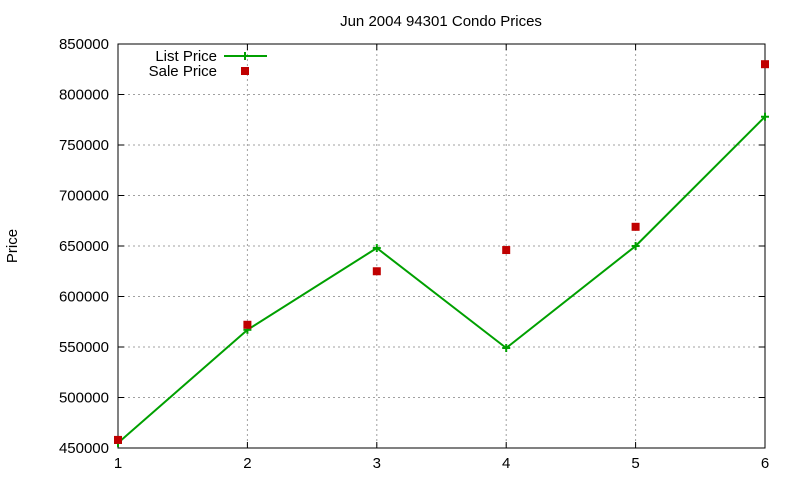 The image size is (800, 480). I want to click on x-tick-label: 3, so click(377, 463).